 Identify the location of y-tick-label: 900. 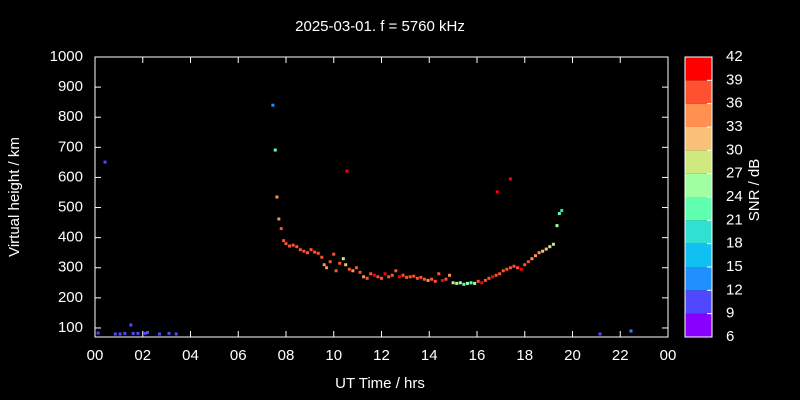
(70, 86).